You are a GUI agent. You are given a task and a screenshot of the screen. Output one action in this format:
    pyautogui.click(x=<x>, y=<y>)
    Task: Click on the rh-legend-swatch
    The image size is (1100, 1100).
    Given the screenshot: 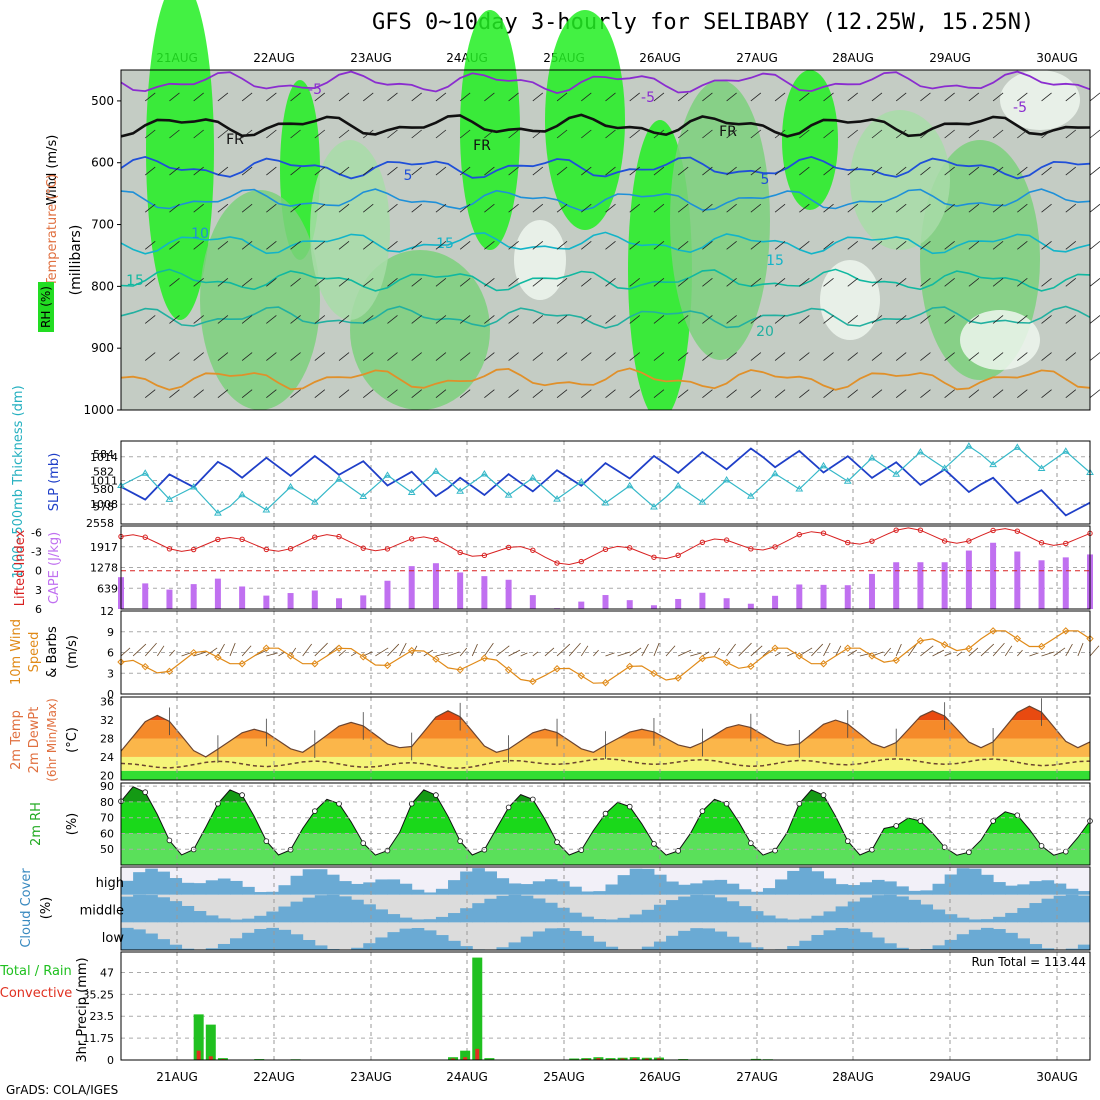 What is the action you would take?
    pyautogui.click(x=46, y=307)
    